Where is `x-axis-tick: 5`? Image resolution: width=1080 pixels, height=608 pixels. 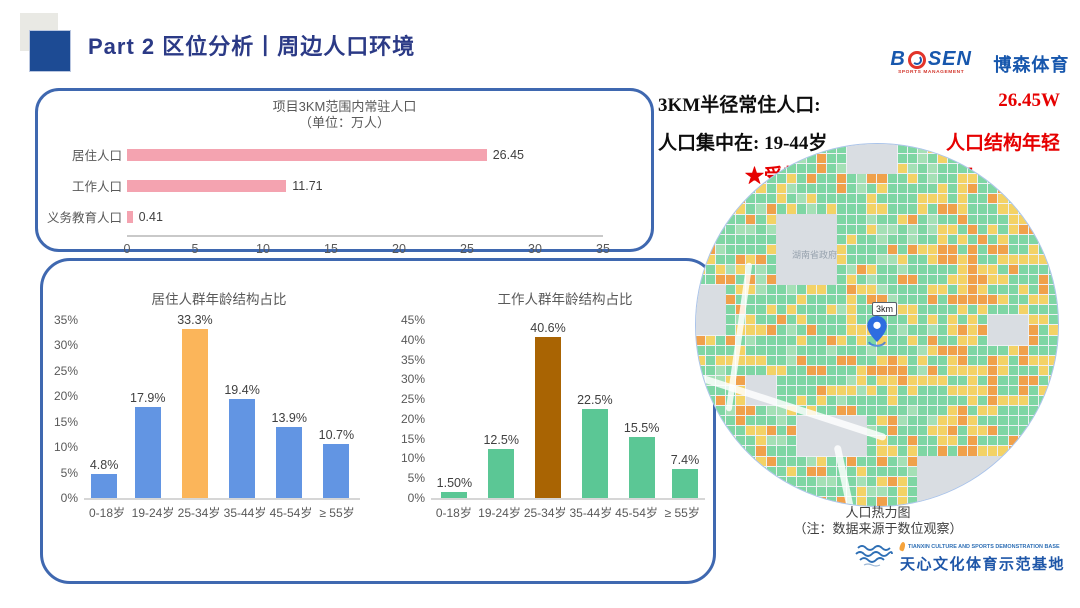 x-axis-tick: 5 is located at coordinates (195, 249).